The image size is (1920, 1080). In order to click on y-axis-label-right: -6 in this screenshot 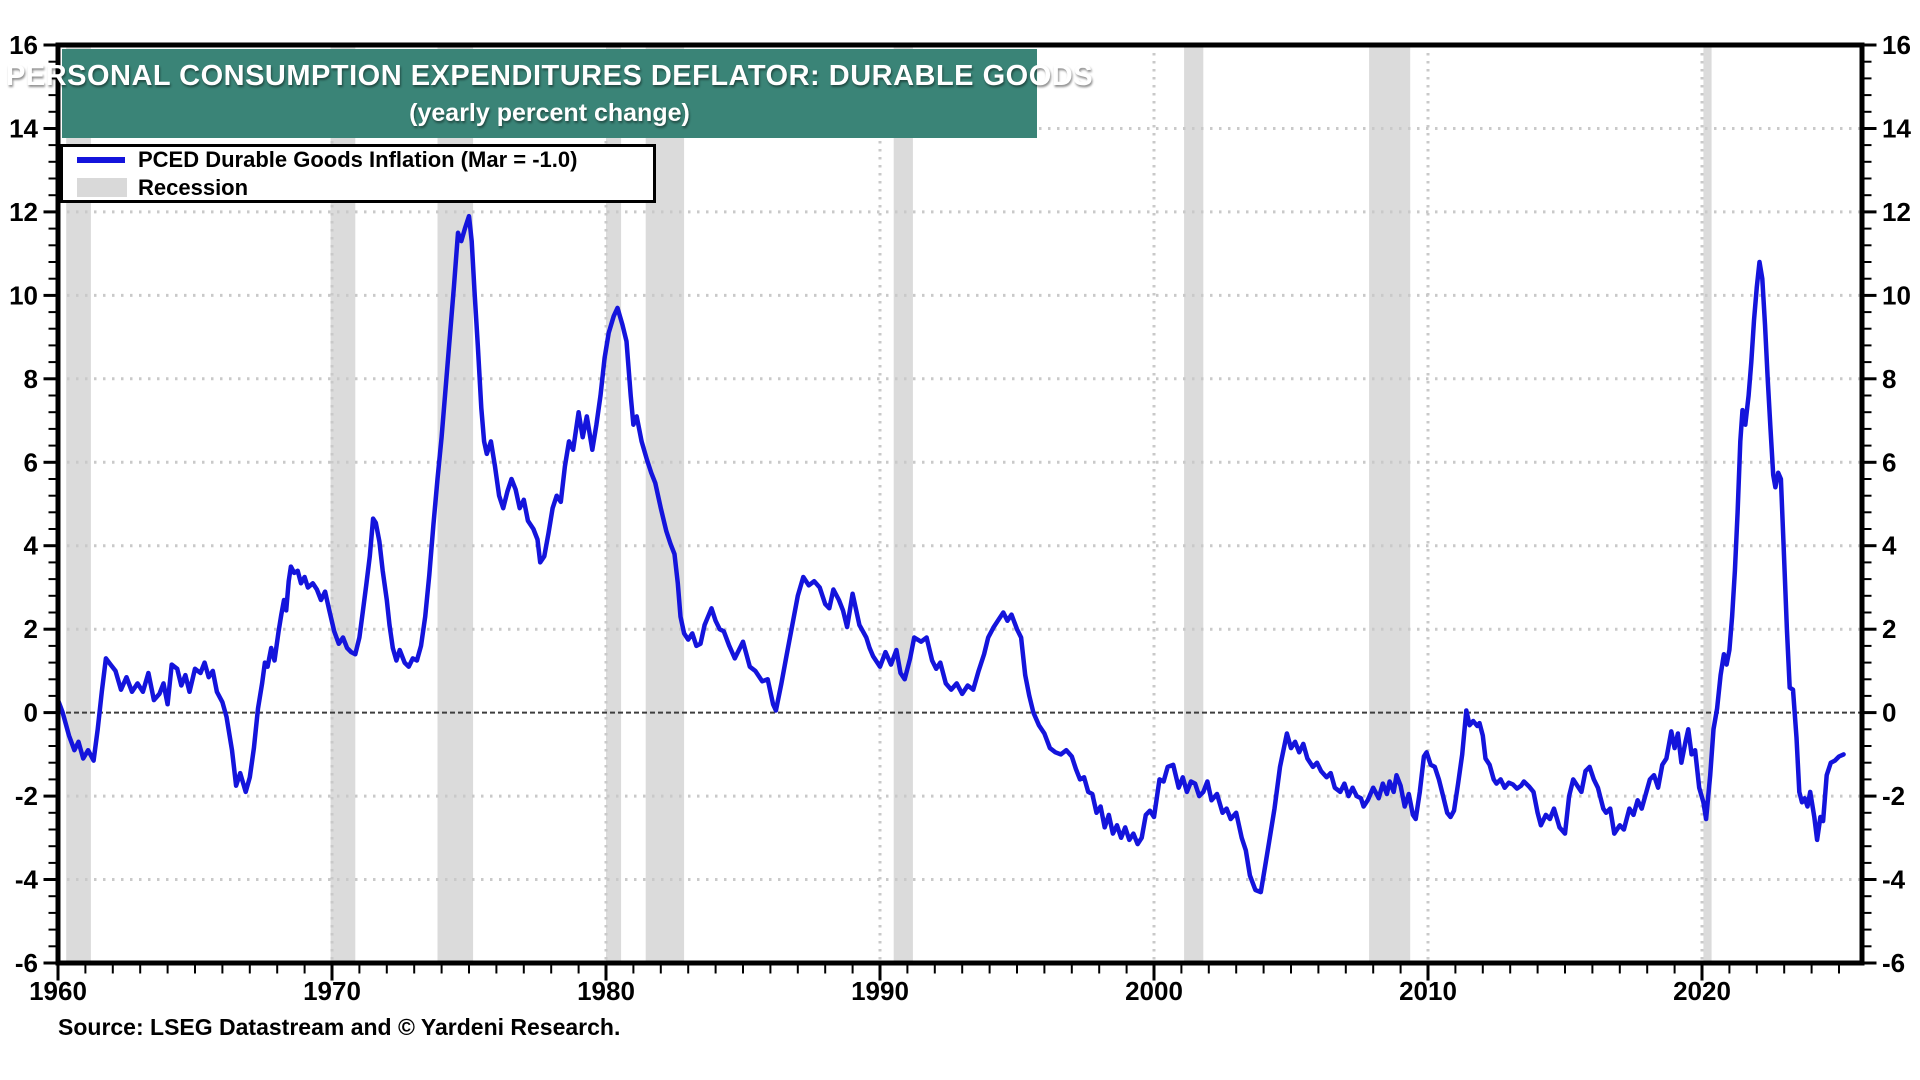, I will do `click(1893, 963)`.